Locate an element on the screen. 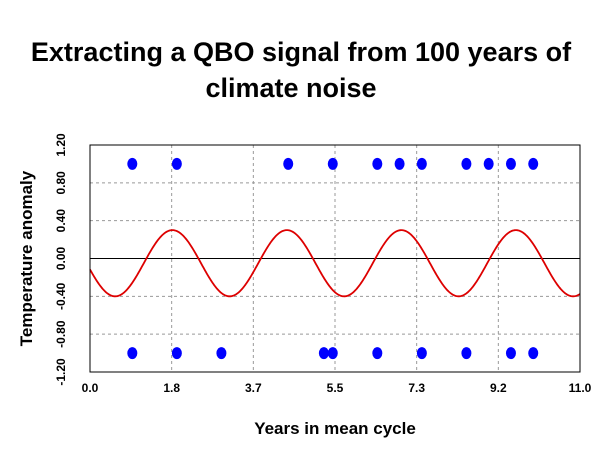  y-tick-label: -0.80 is located at coordinates (61, 334).